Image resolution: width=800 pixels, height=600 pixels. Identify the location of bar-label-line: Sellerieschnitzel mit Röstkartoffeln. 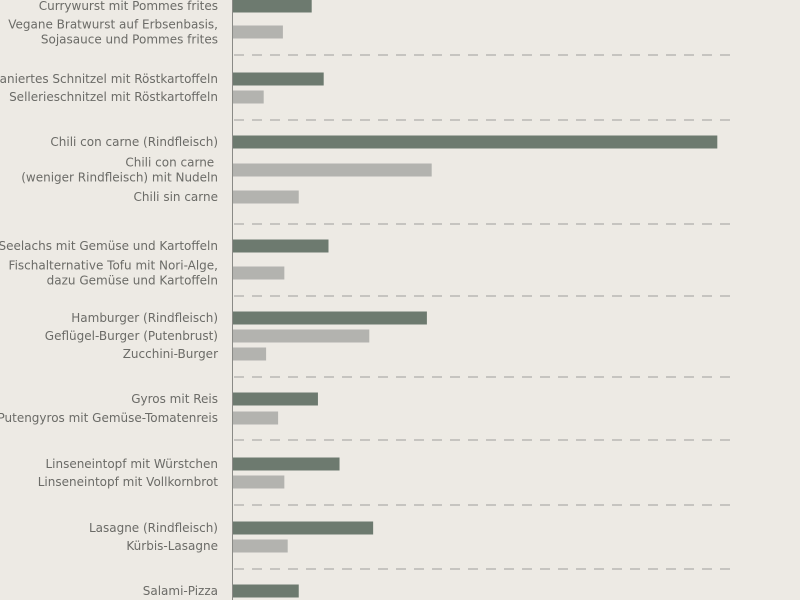
(113, 97).